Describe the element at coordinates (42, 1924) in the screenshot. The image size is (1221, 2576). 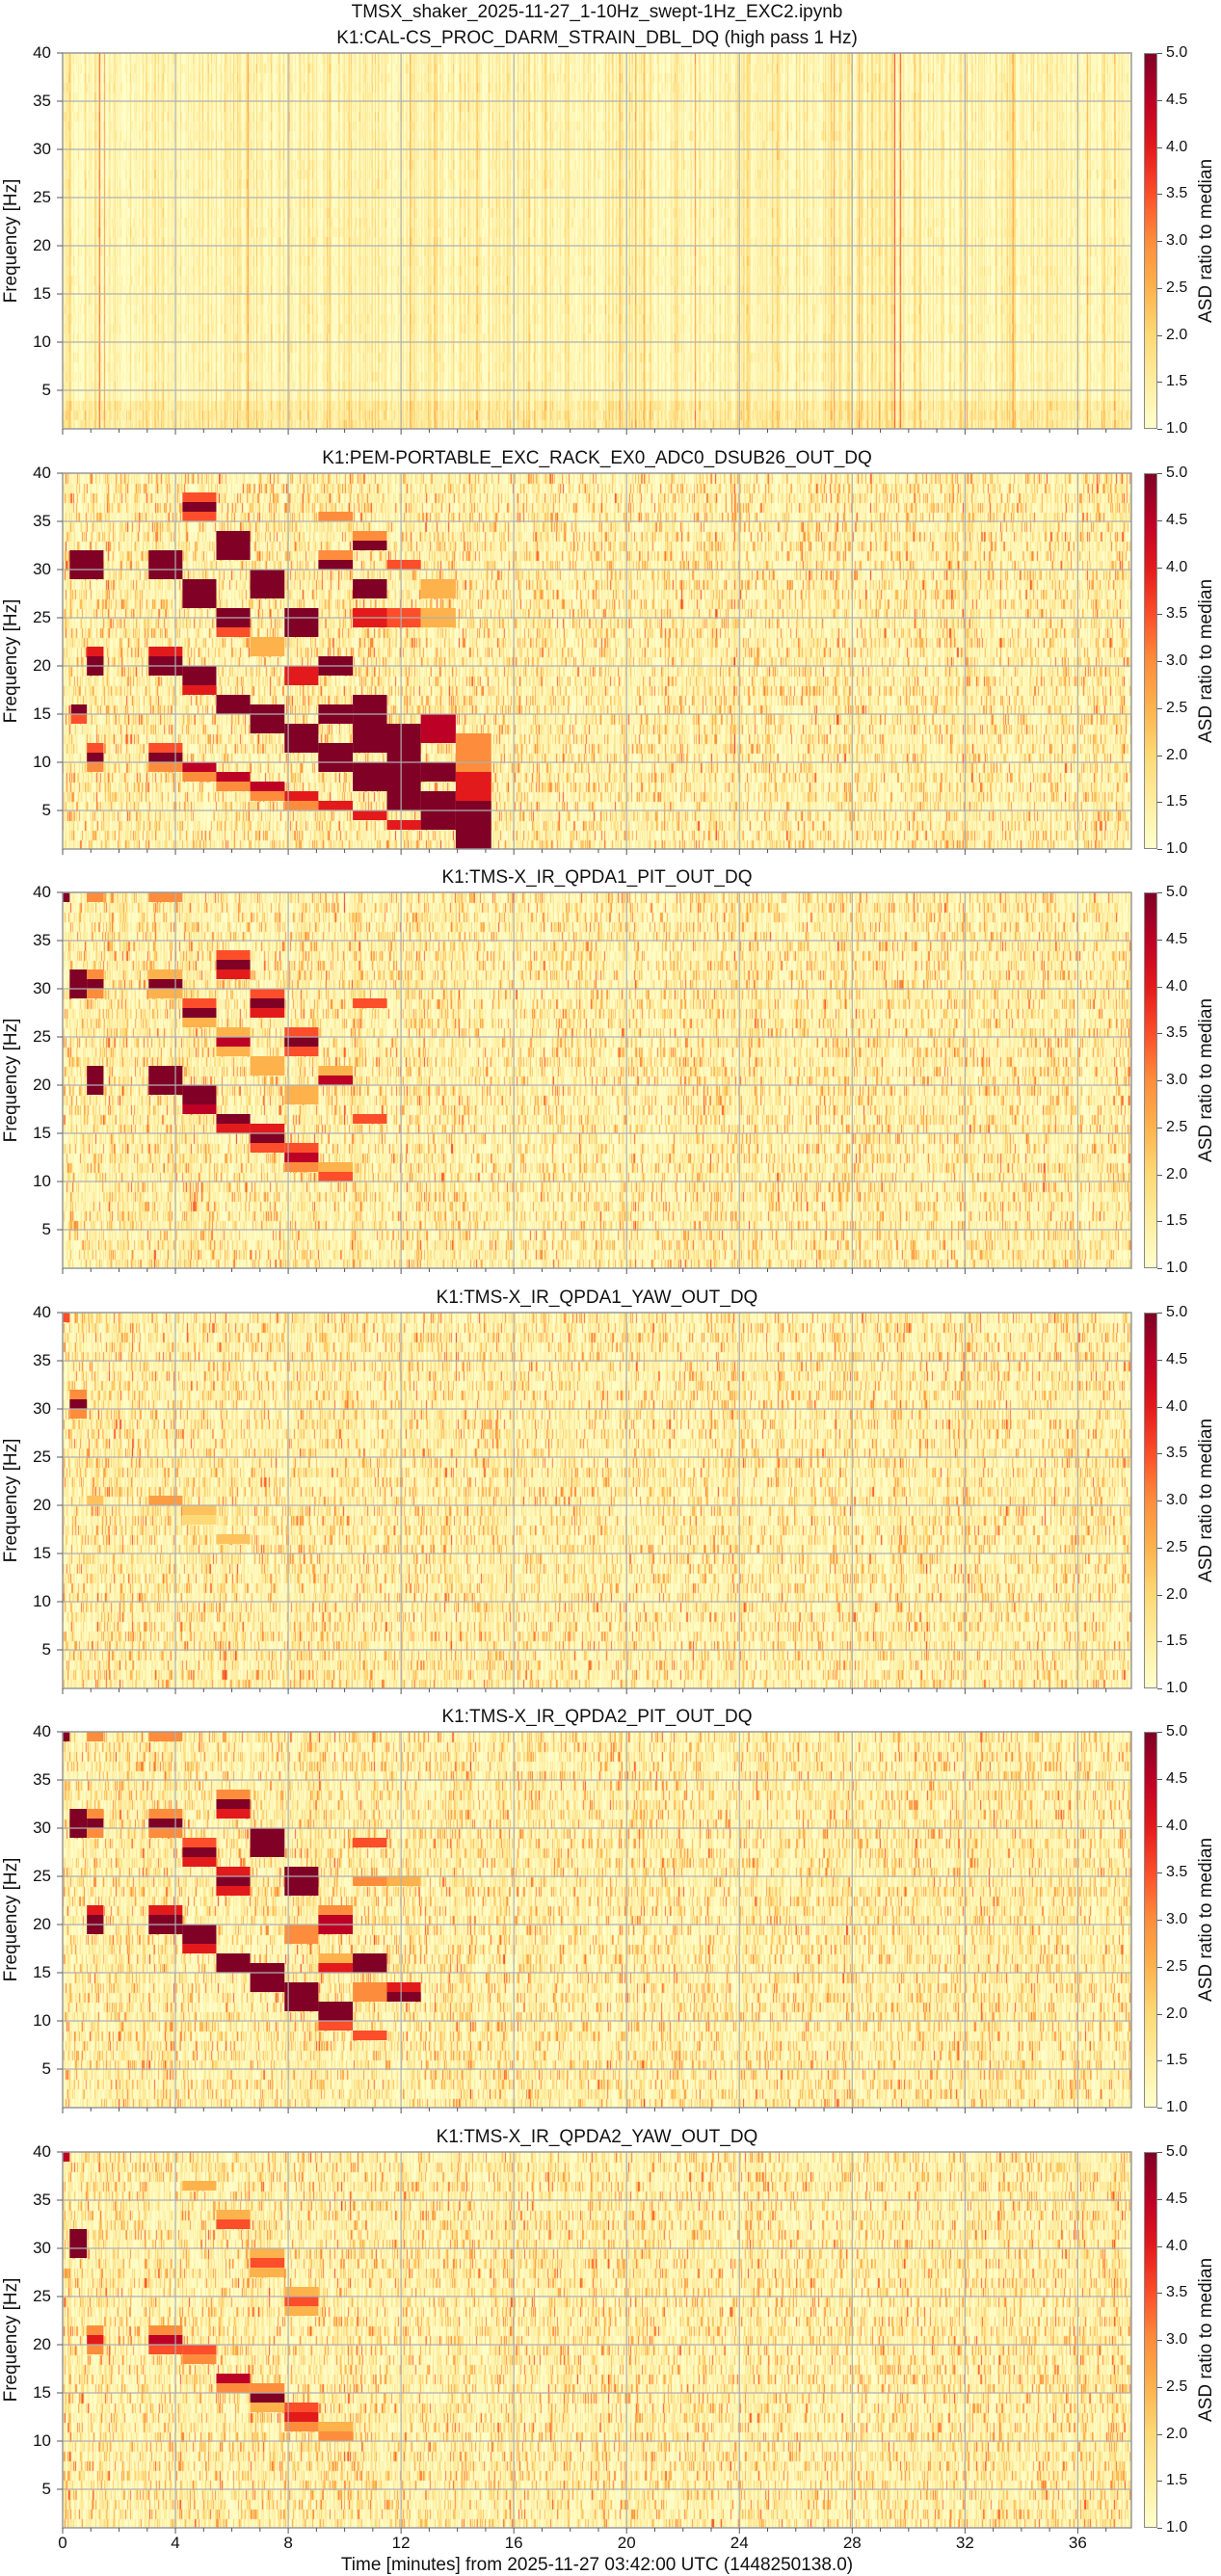
I see `y-tick-label: 20` at that location.